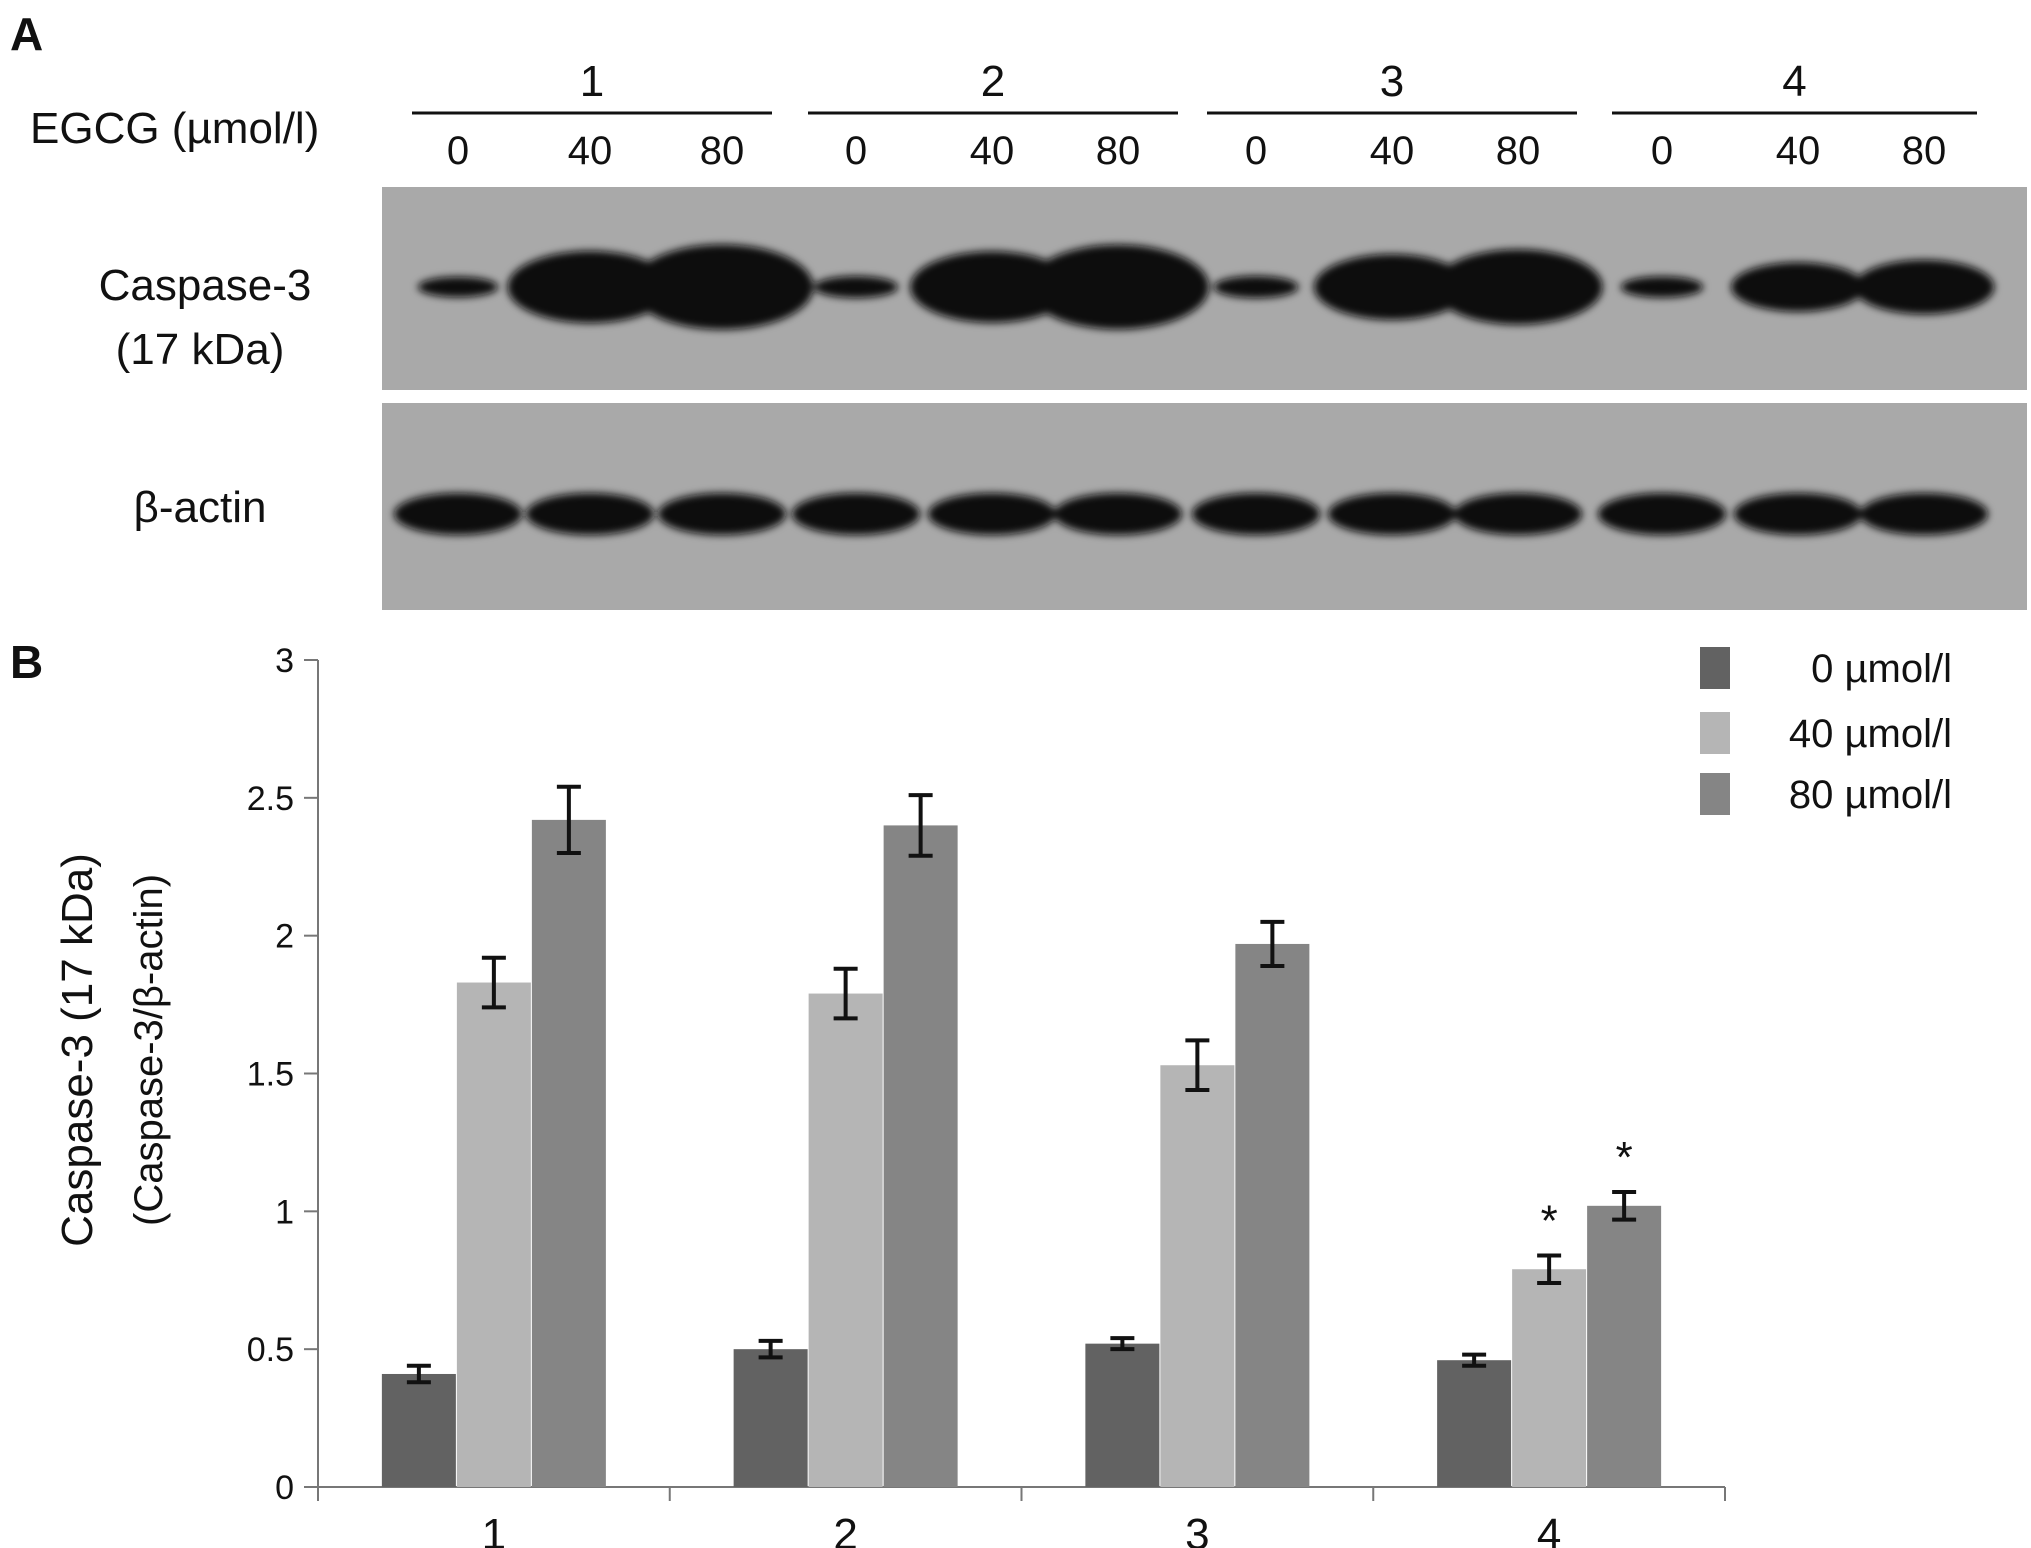 This screenshot has height=1548, width=2031. Describe the element at coordinates (77, 1050) in the screenshot. I see `y-axis-label: Caspase-3 (17 kDa)` at that location.